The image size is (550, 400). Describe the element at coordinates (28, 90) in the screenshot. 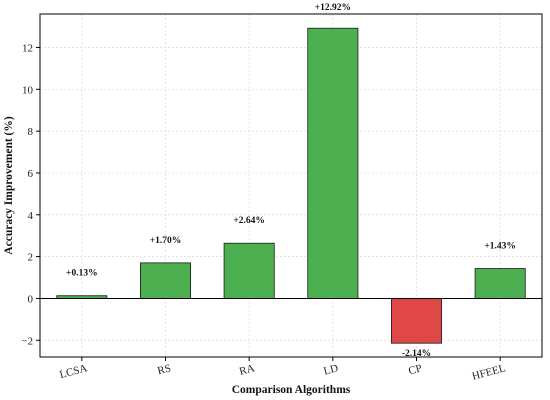

I see `y-tick-label: 10` at that location.